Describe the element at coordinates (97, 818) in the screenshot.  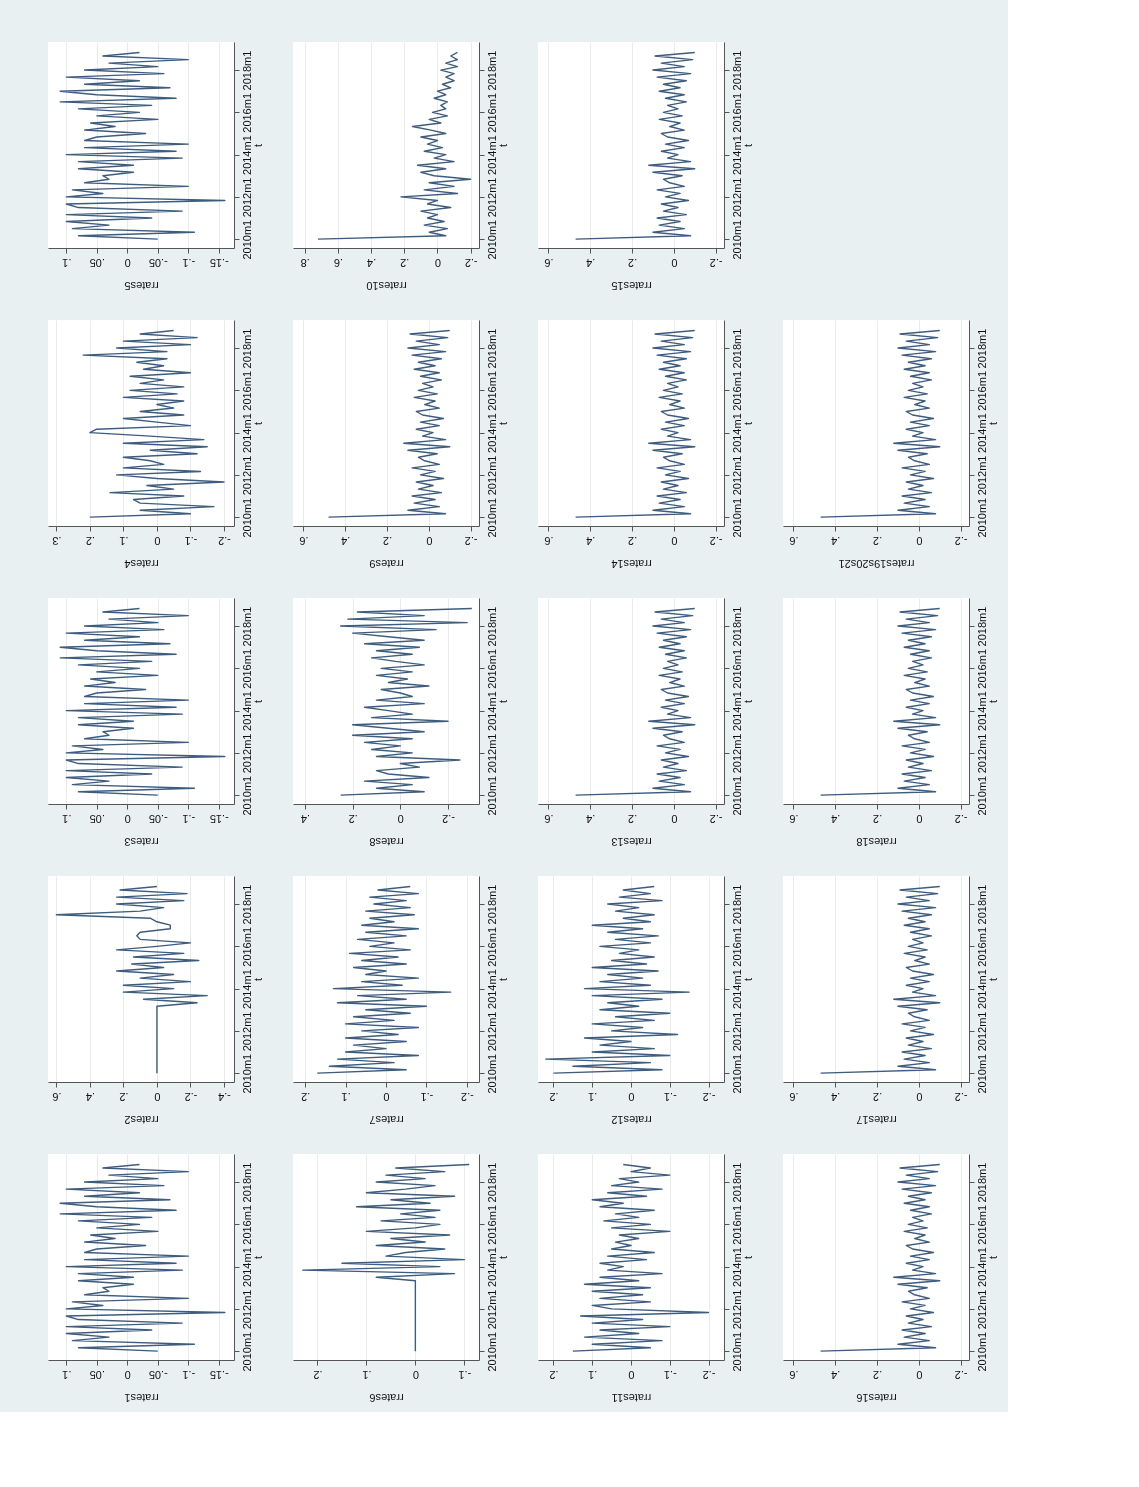
I see `x-tick-label: .05` at that location.